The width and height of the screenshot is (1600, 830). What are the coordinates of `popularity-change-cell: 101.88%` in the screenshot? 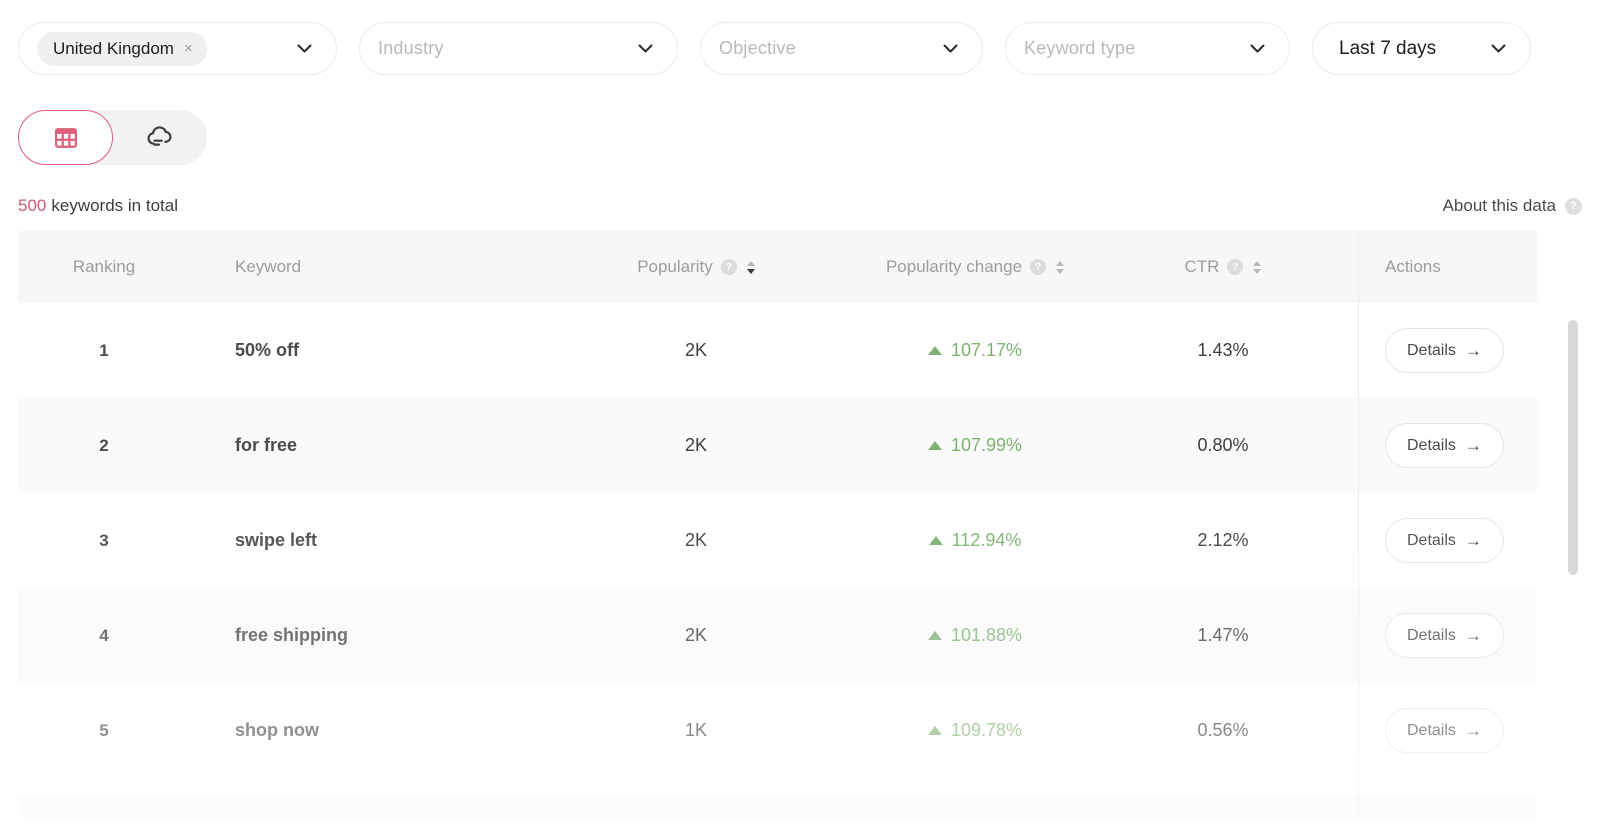 It's located at (975, 635).